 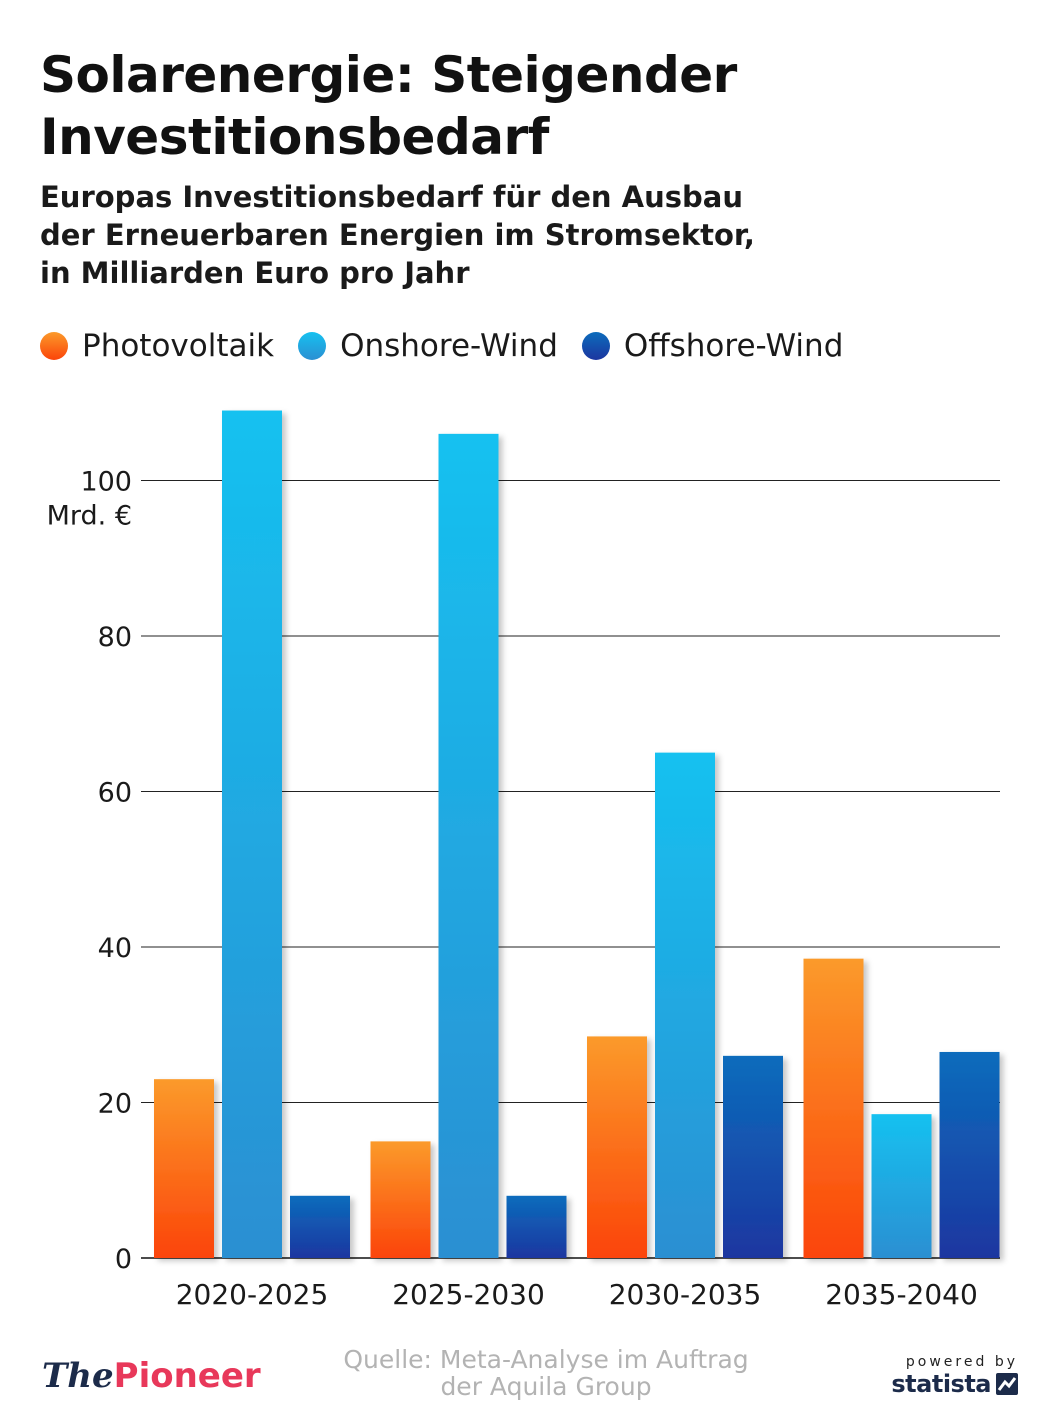 What do you see at coordinates (255, 273) in the screenshot?
I see `subtitle-line: in Milliarden Euro pro Jahr` at bounding box center [255, 273].